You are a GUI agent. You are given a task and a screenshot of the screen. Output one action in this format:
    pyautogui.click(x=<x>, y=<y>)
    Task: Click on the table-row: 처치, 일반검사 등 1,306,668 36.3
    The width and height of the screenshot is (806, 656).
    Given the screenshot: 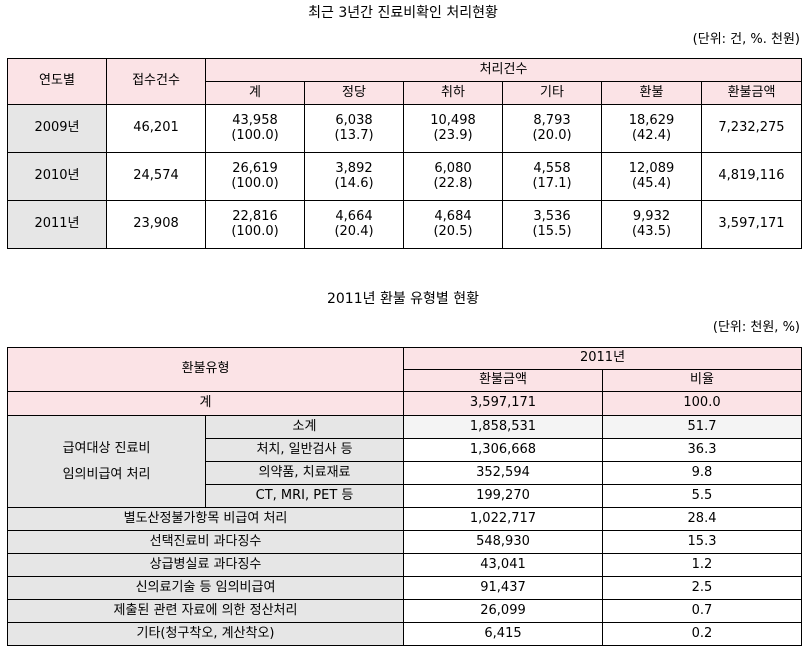 What is the action you would take?
    pyautogui.click(x=405, y=450)
    